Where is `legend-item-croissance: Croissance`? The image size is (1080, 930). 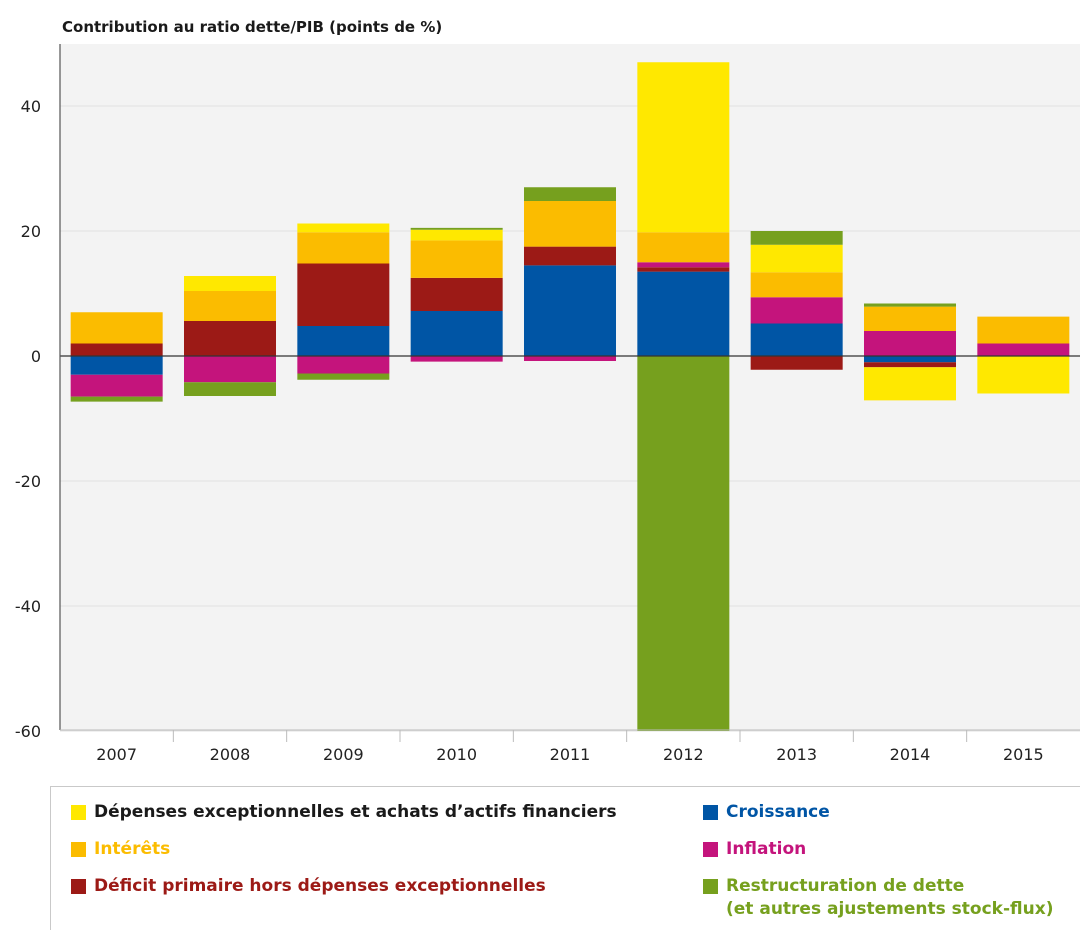 legend-item-croissance: Croissance is located at coordinates (766, 812).